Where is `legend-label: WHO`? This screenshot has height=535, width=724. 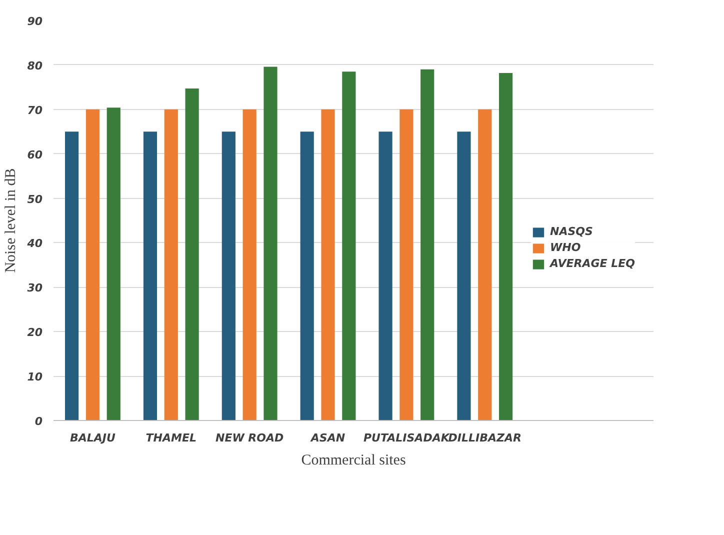
legend-label: WHO is located at coordinates (565, 247).